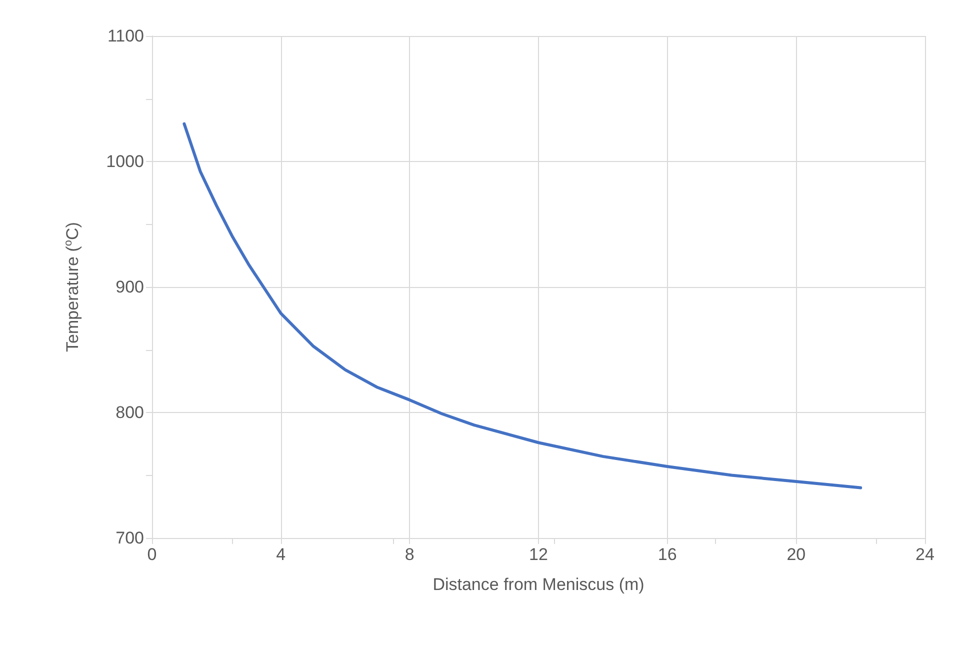 The image size is (954, 653). What do you see at coordinates (538, 554) in the screenshot?
I see `x-tick-label: 12` at bounding box center [538, 554].